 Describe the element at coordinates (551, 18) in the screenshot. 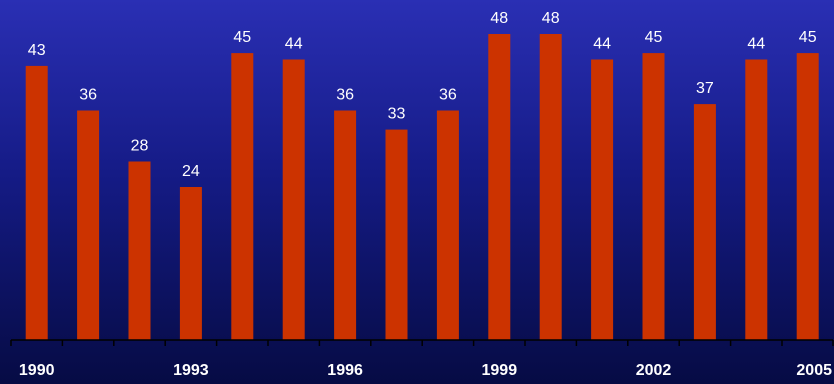

I see `bar-value-label-2000: 48` at that location.